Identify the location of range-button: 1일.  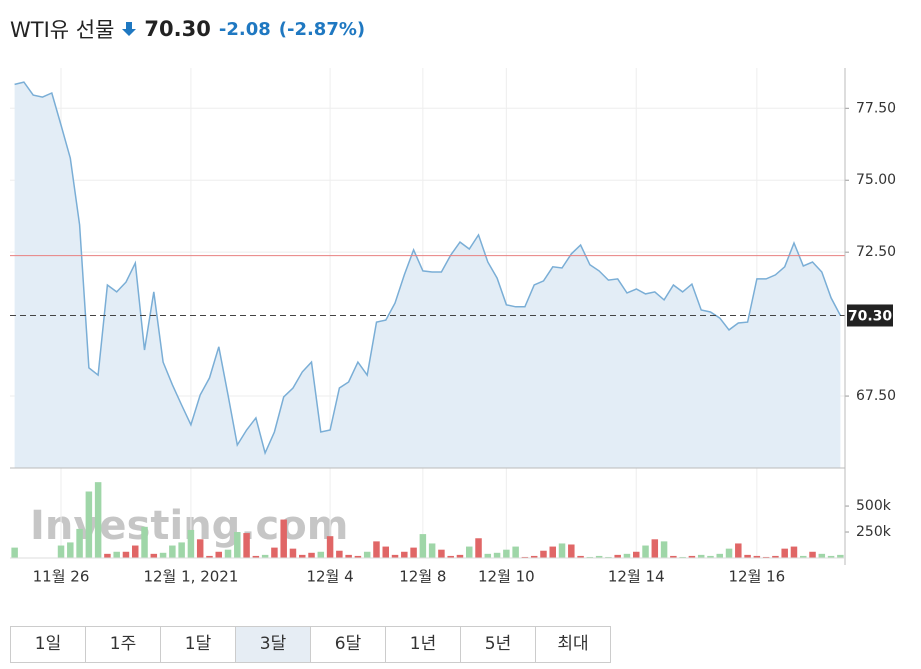
(48, 644).